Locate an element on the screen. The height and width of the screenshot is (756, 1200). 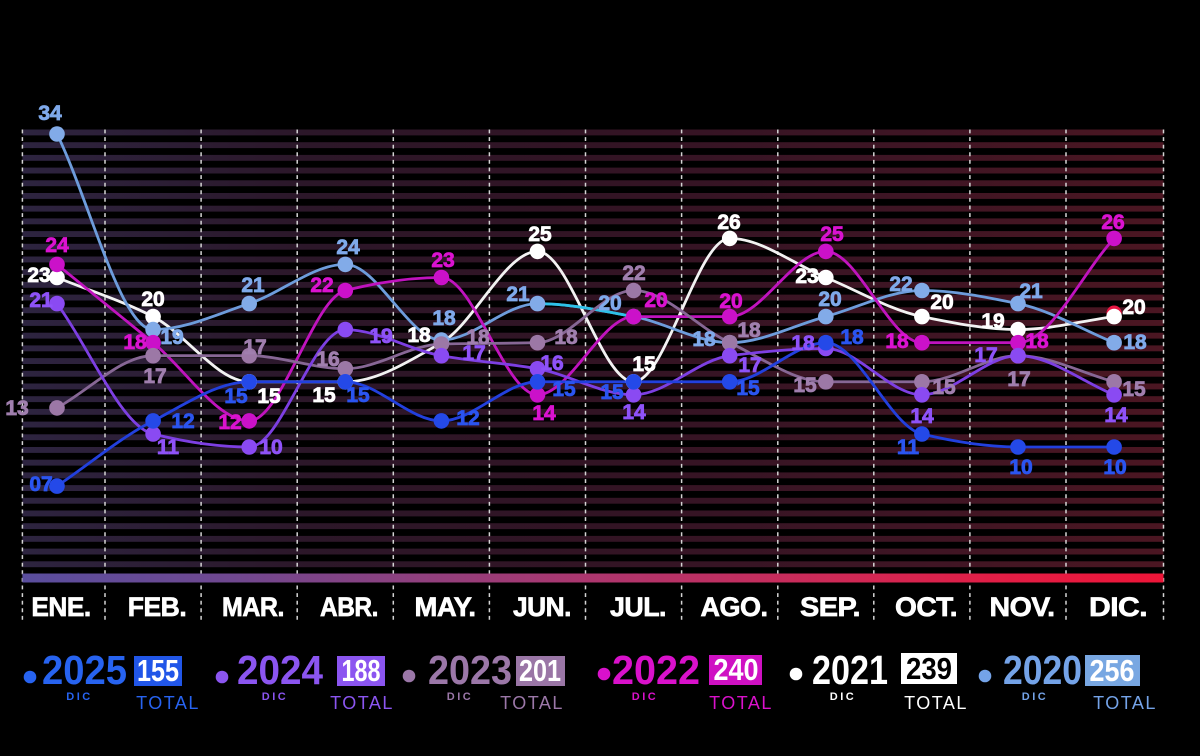
svg-text: 24 is located at coordinates (348, 247).